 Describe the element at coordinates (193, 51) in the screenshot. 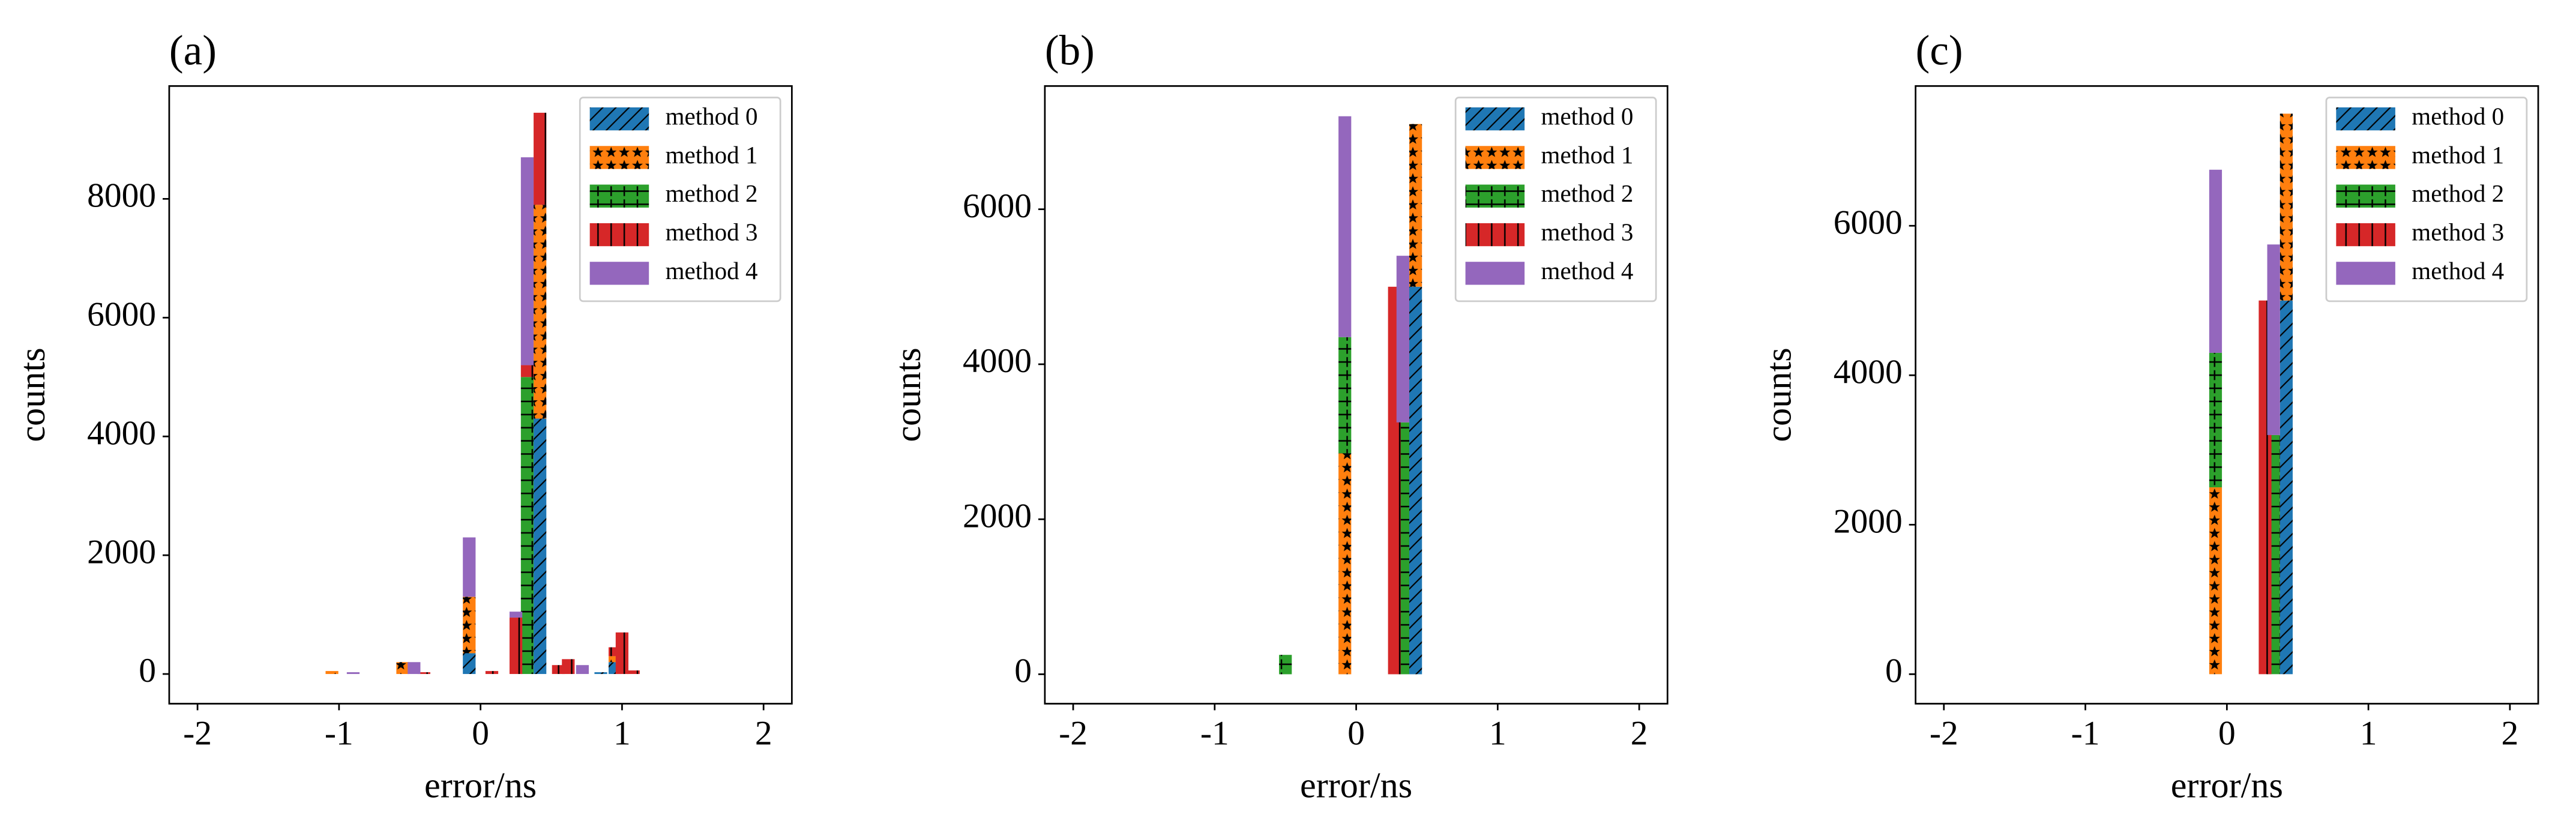

I see `panel-label: (a)` at that location.